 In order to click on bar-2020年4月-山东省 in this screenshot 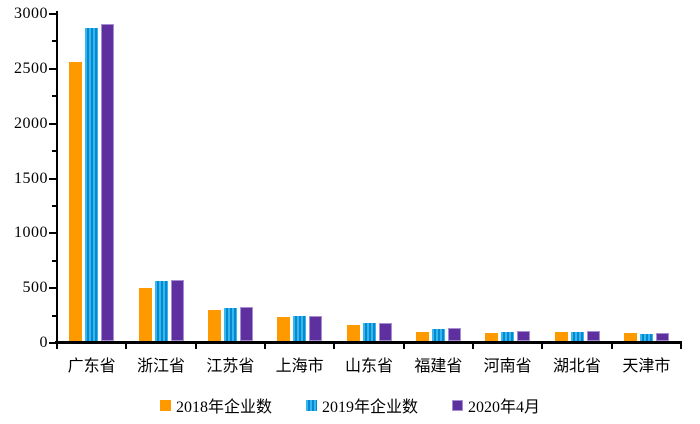, I will do `click(385, 332)`.